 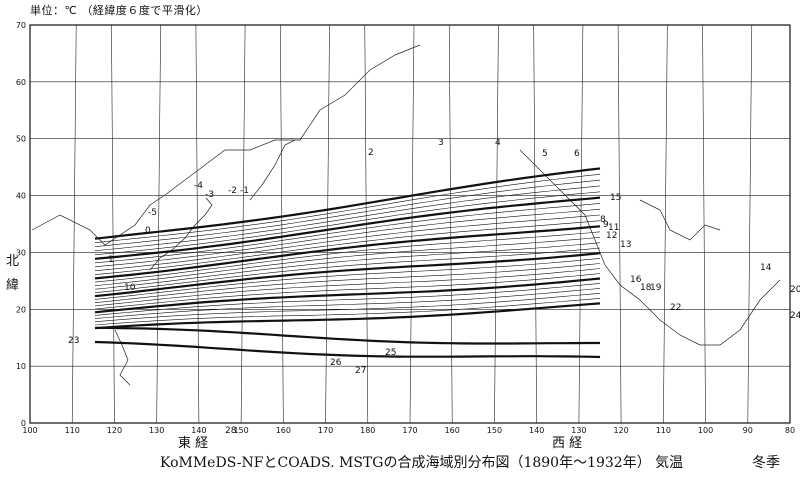 I want to click on latitude-tick-label: 50, so click(x=21, y=139).